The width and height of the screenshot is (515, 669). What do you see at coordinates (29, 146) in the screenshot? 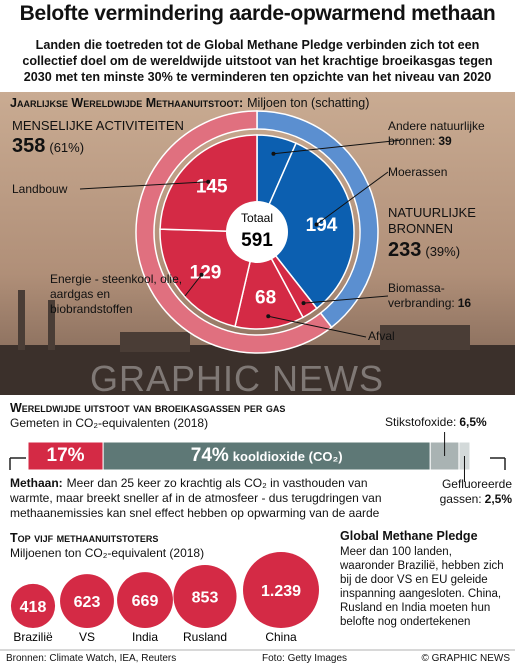
I see `group-total: 358` at bounding box center [29, 146].